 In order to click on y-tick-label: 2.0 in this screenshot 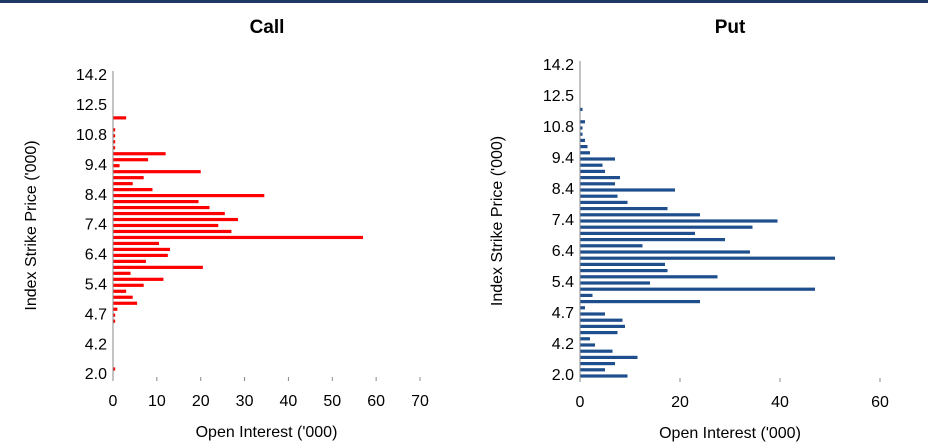, I will do `click(563, 375)`.